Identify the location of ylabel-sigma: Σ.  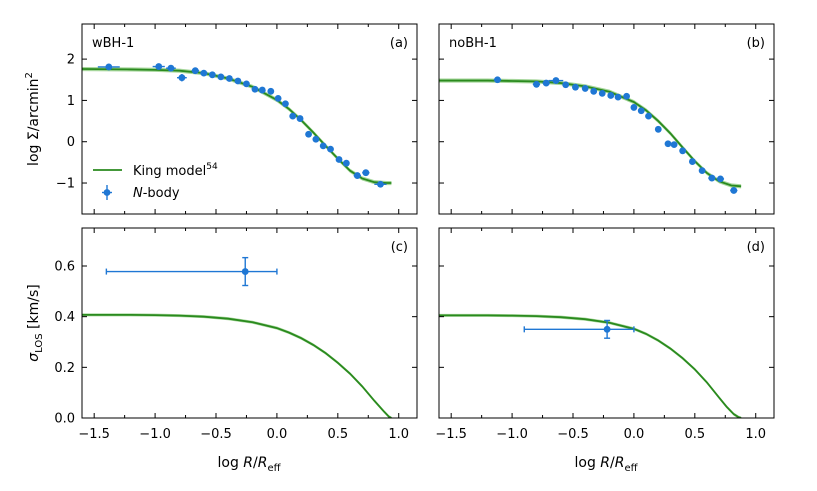
(34, 135).